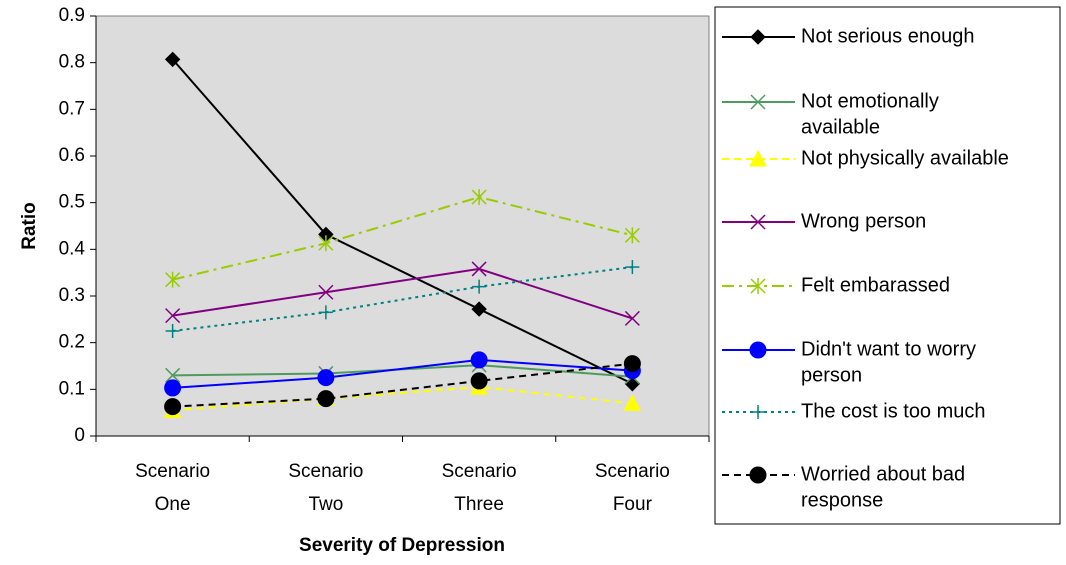 The width and height of the screenshot is (1066, 565). What do you see at coordinates (888, 349) in the screenshot?
I see `legend-label: Didn't want to worry` at bounding box center [888, 349].